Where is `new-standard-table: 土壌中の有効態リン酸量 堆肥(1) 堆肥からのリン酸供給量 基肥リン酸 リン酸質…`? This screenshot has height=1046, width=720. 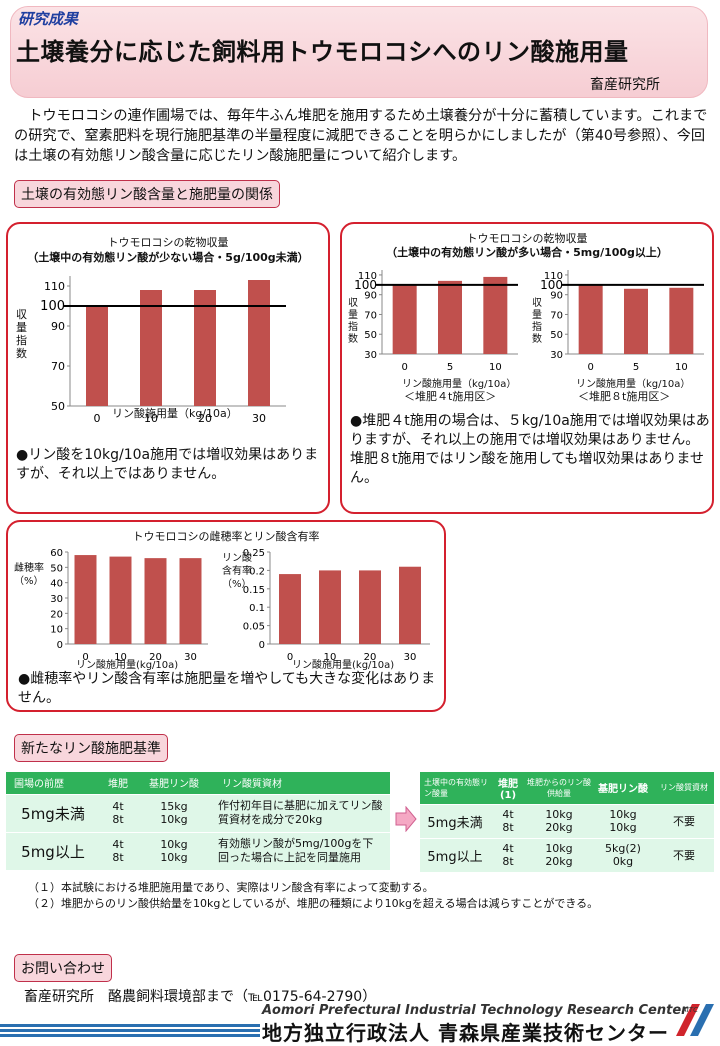
new-standard-table: 土壌中の有効態リン酸量 堆肥(1) 堆肥からのリン酸供給量 基肥リン酸 リン酸質… is located at coordinates (567, 822).